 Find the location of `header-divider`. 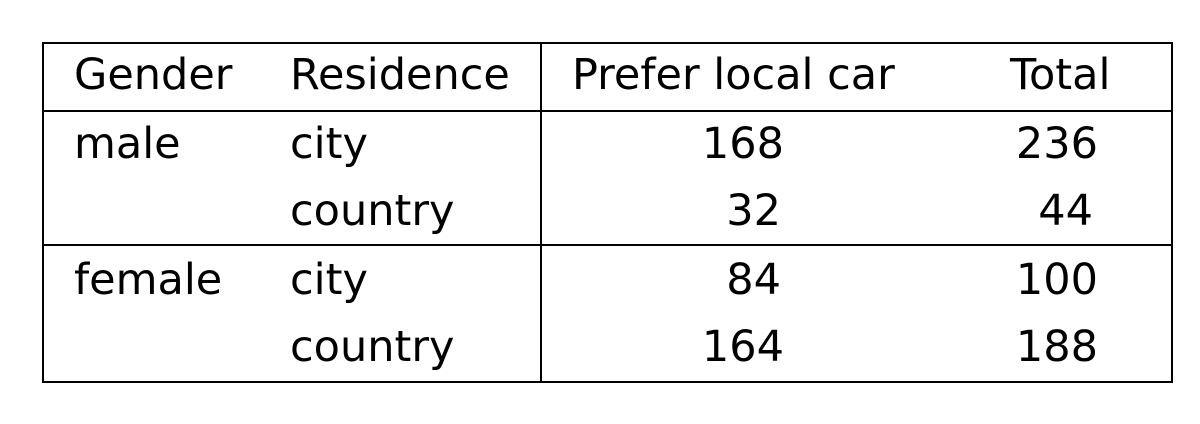

header-divider is located at coordinates (607, 111).